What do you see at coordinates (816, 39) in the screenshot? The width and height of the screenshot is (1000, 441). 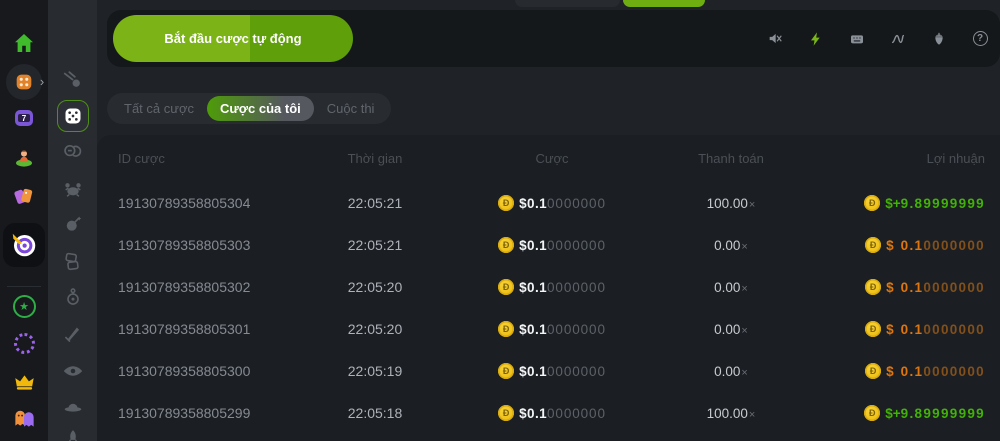 I see `lightning-icon` at bounding box center [816, 39].